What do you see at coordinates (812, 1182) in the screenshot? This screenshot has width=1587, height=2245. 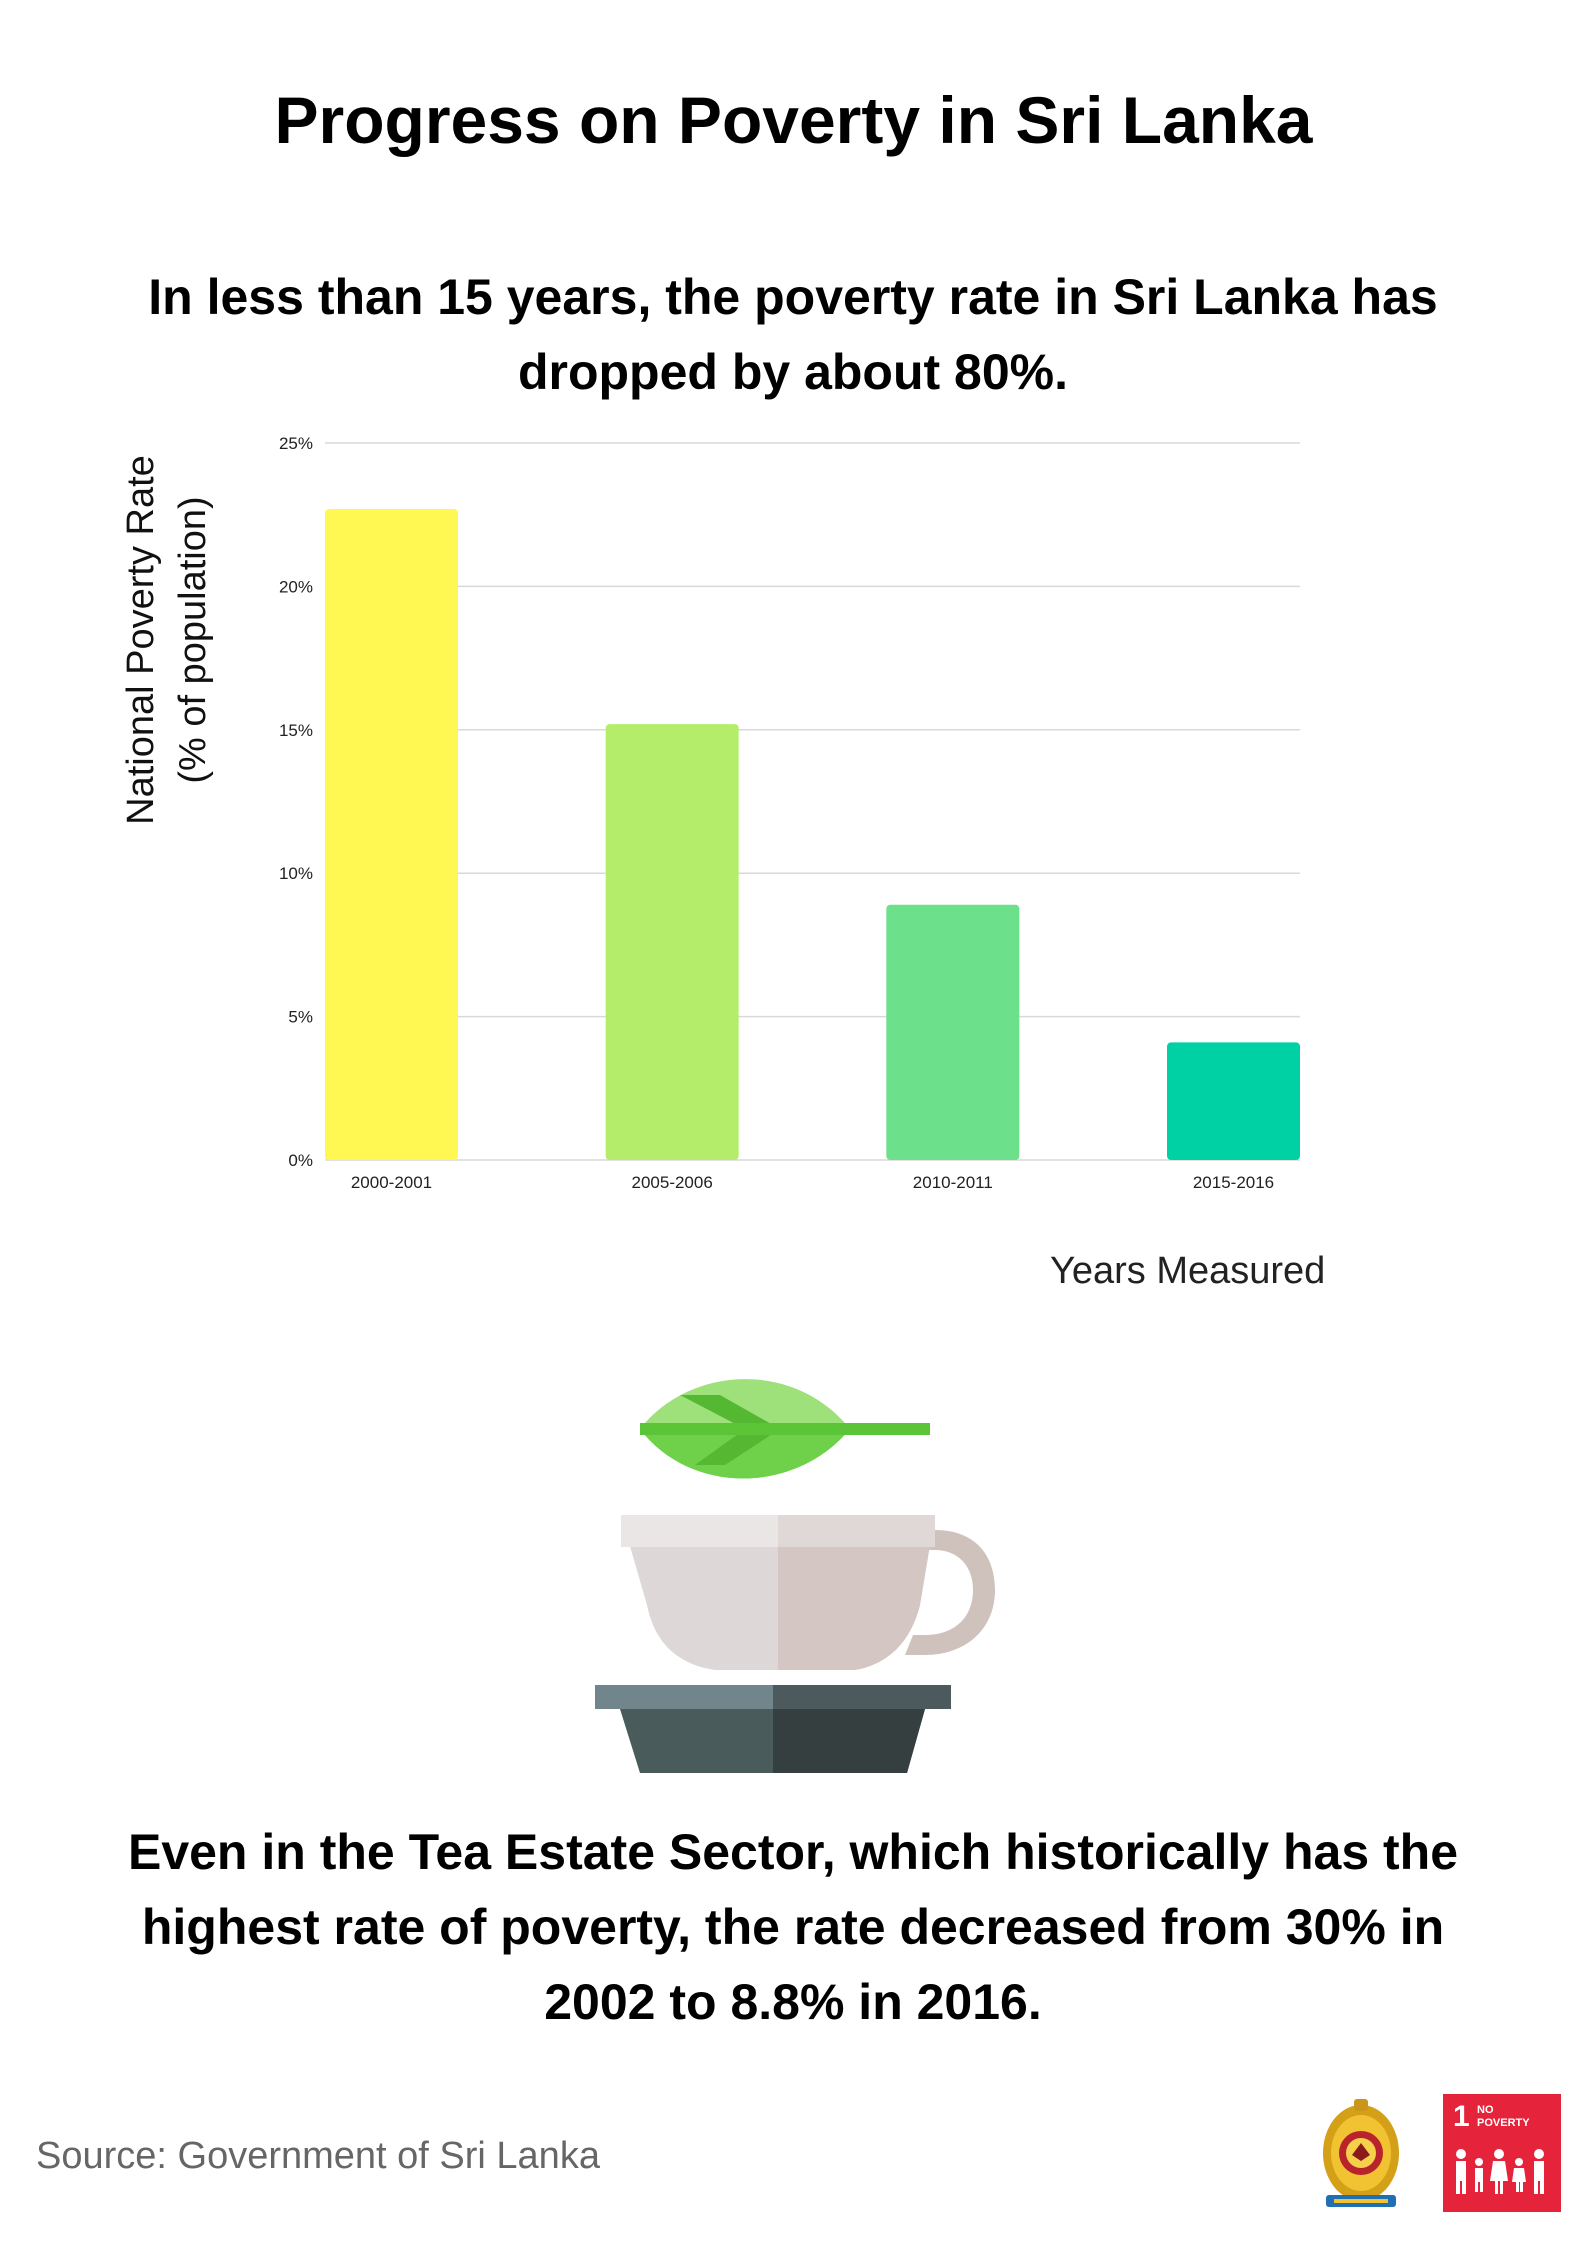 I see `x-axis-ticks: 2000-2001 2005-2006 2010-2011 2015-2016` at bounding box center [812, 1182].